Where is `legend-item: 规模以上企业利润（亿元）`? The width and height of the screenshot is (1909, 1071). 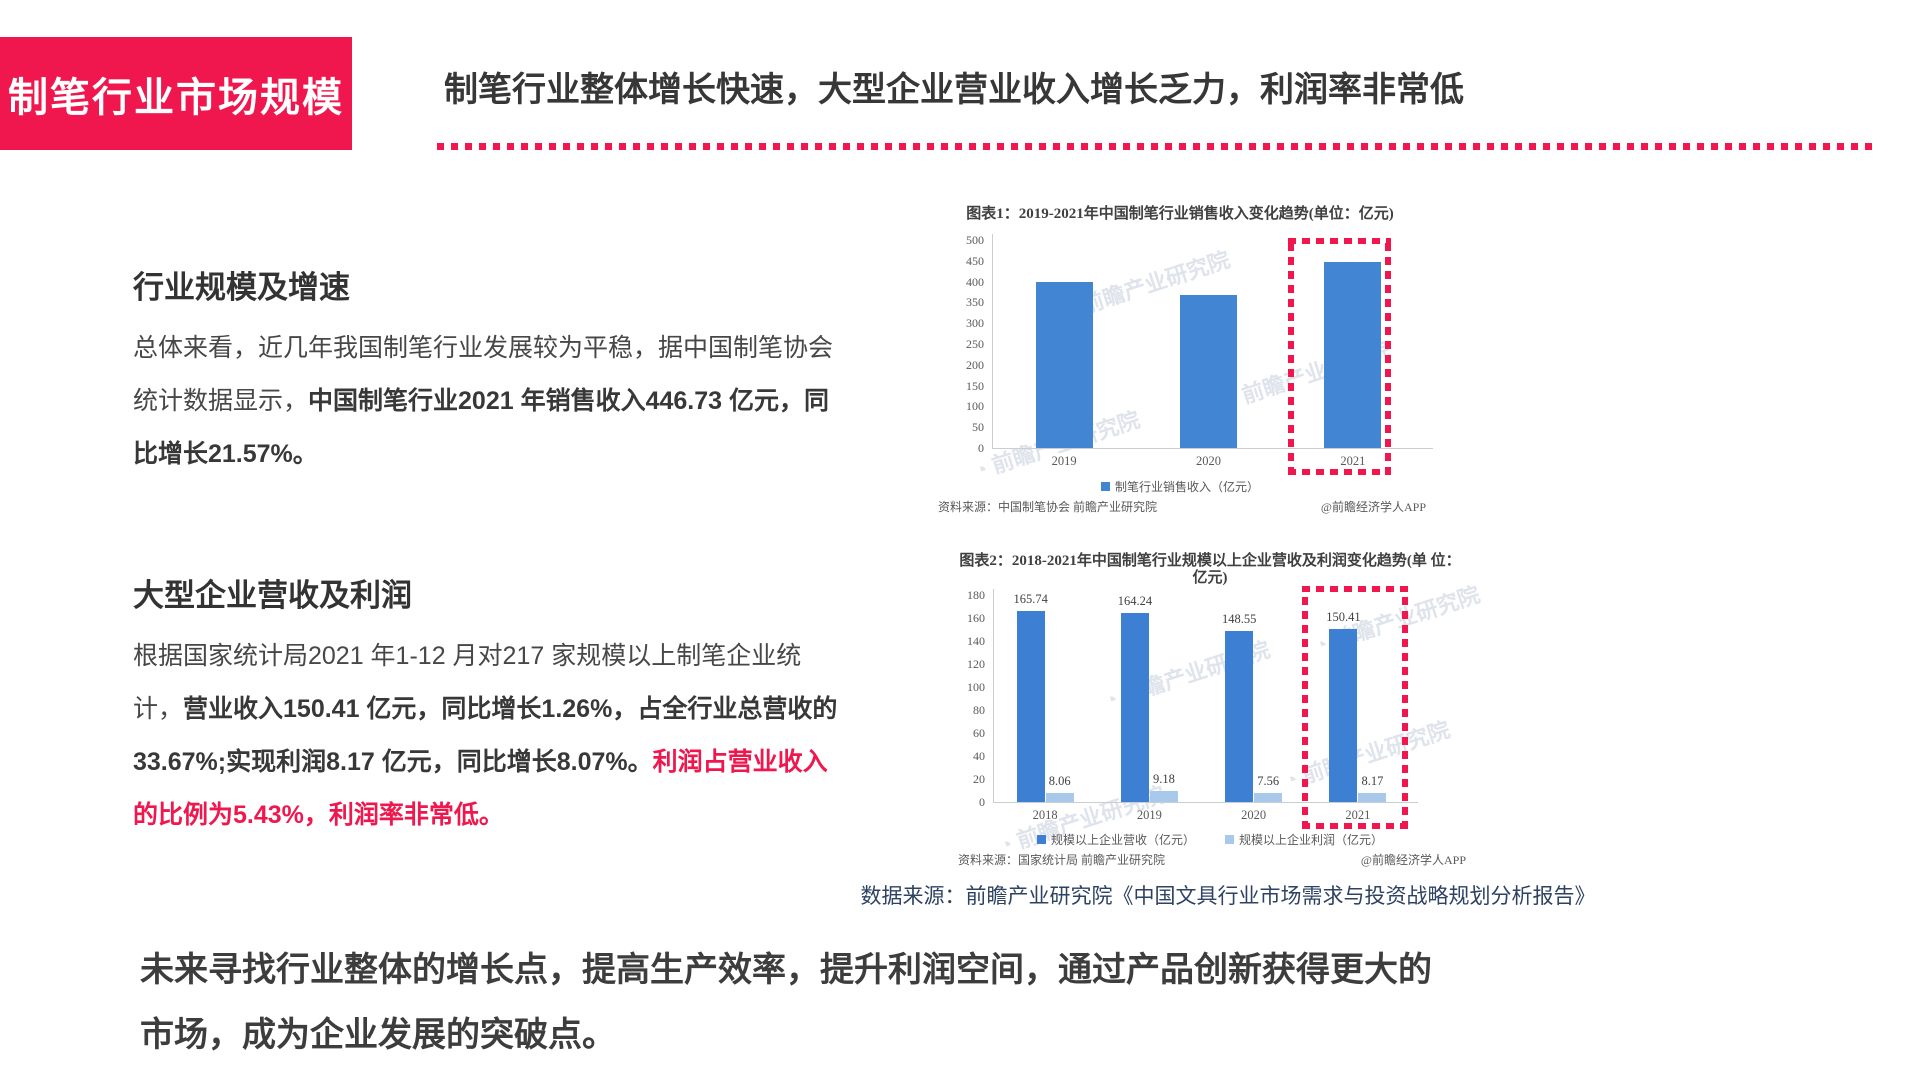
legend-item: 规模以上企业利润（亿元） is located at coordinates (1304, 839).